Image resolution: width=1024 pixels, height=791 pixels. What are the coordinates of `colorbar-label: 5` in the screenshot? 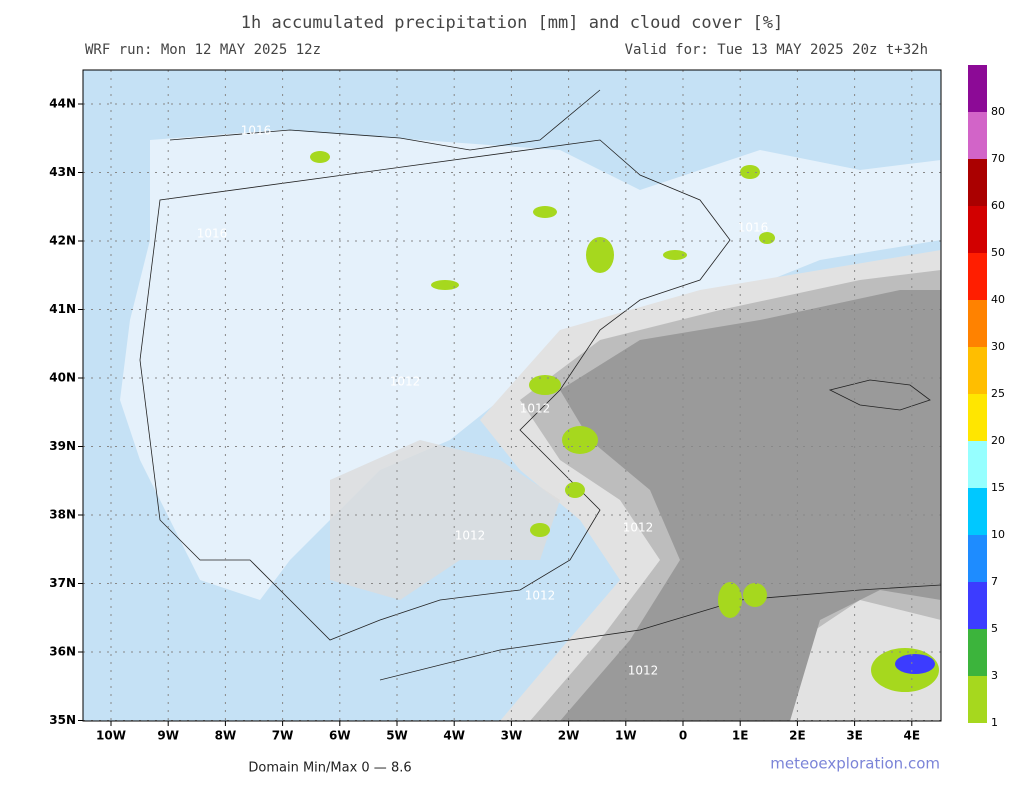 It's located at (994, 628).